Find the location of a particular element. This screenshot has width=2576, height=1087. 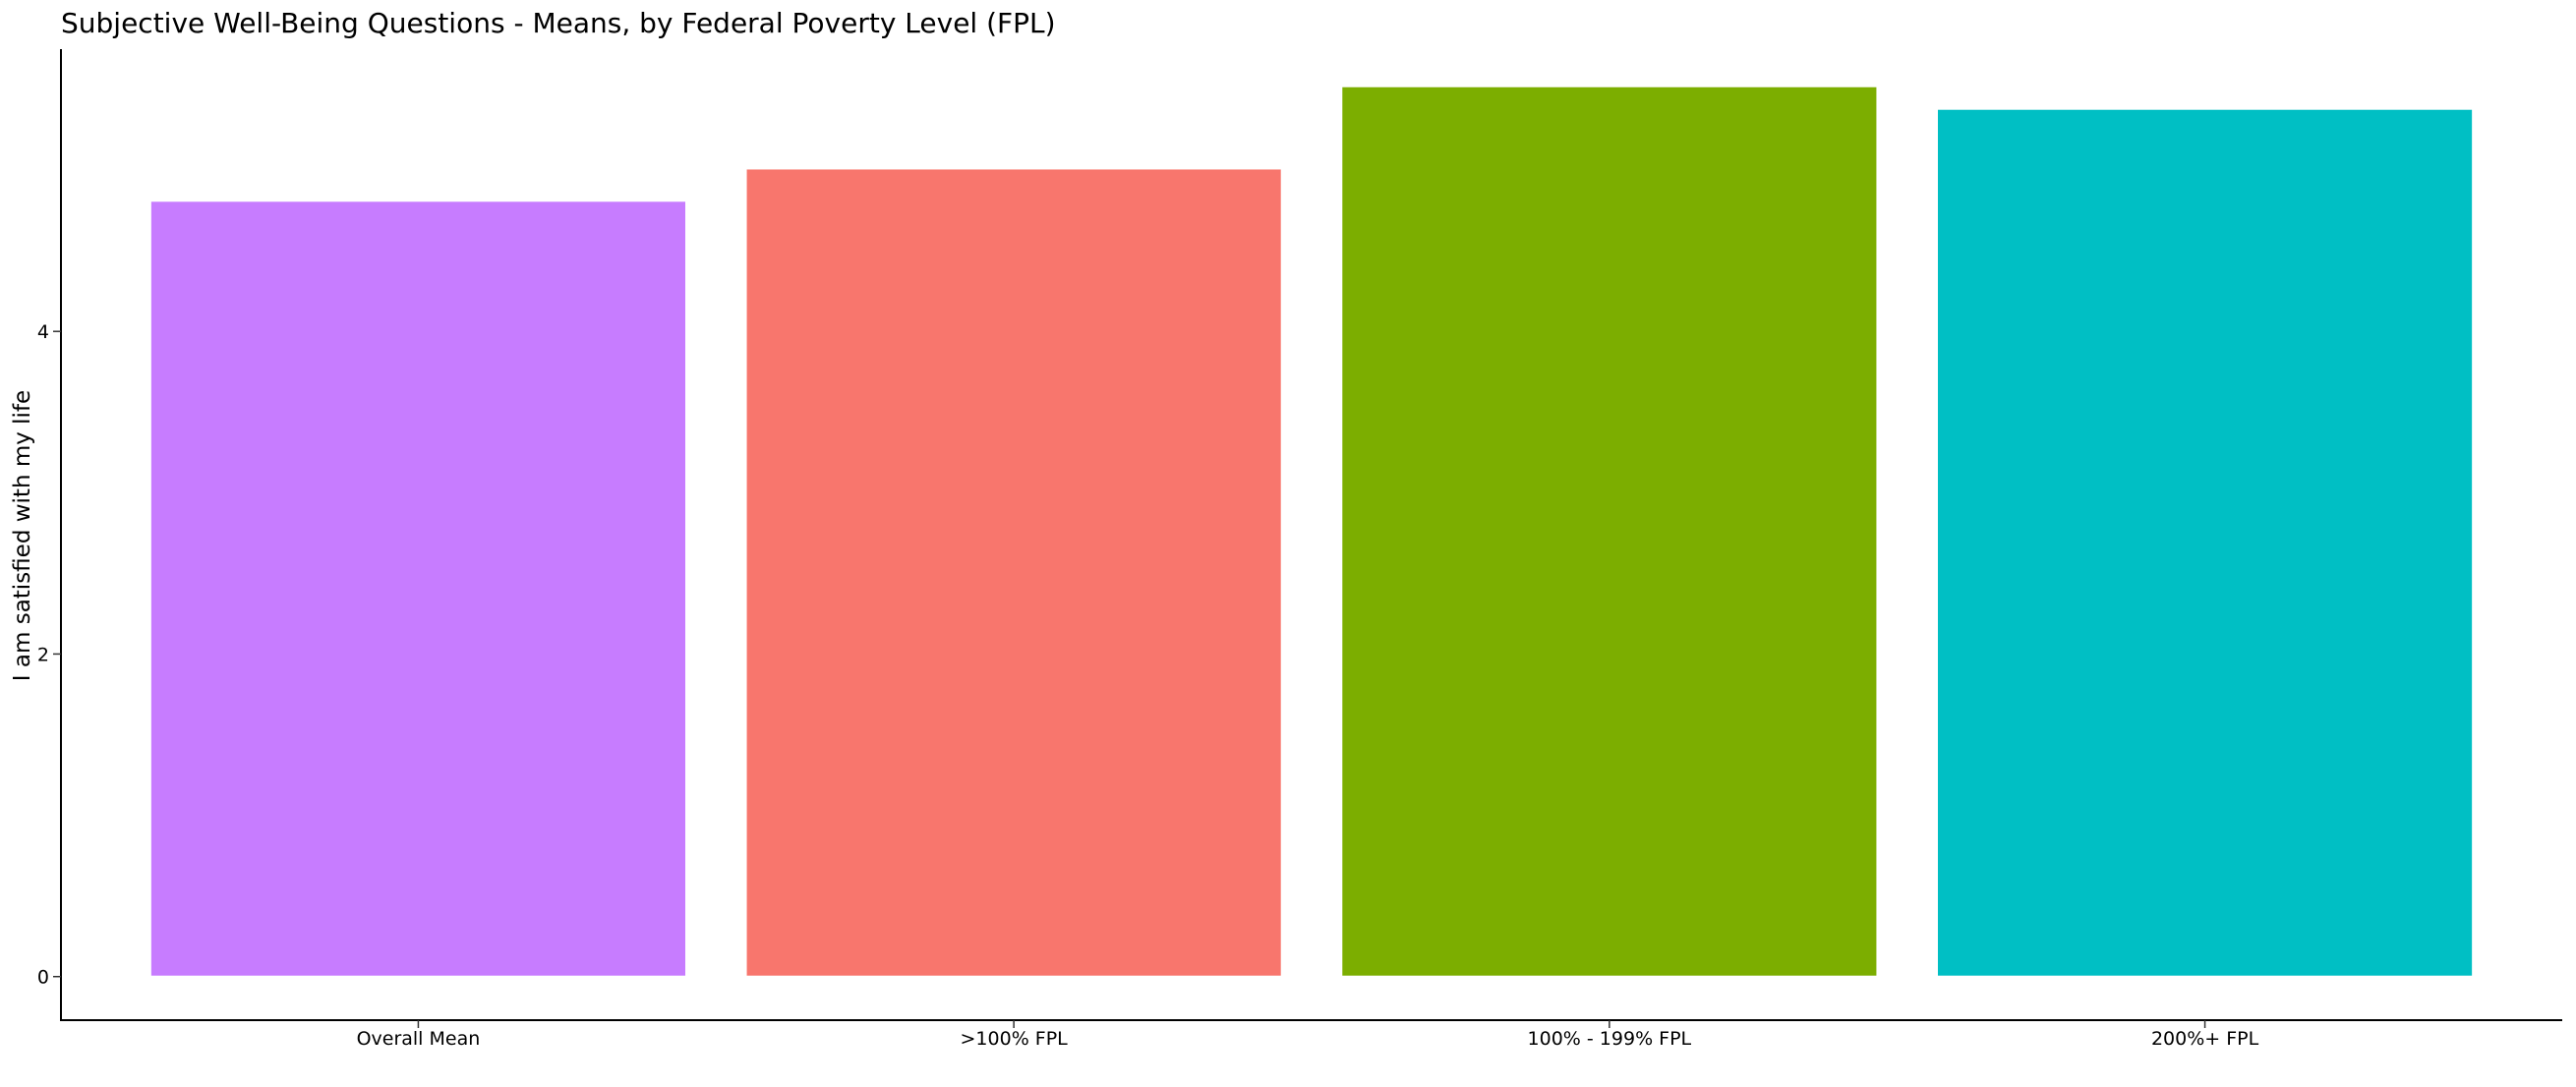

y-tick-label: 2 is located at coordinates (43, 654).